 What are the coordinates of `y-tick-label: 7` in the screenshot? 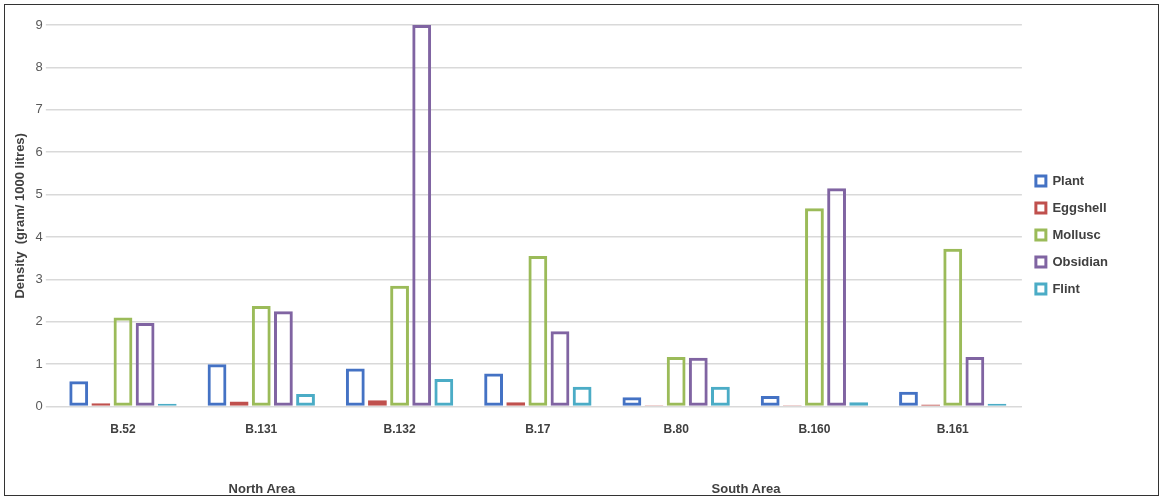 It's located at (39, 109).